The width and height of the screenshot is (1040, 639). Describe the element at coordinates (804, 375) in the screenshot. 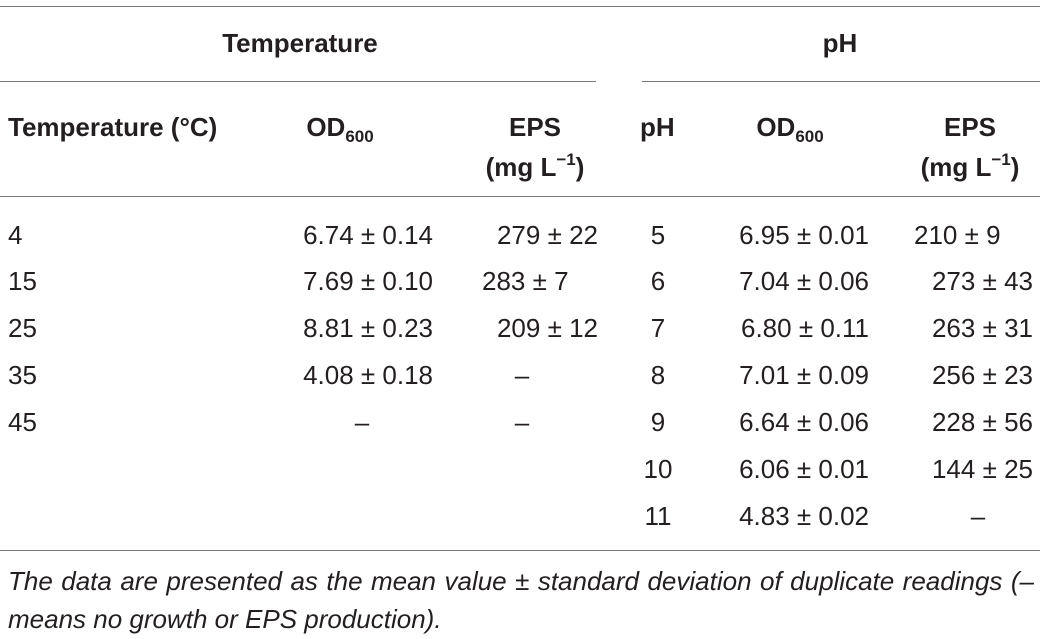

I see `cell-od: 7.01 ± 0.09` at that location.